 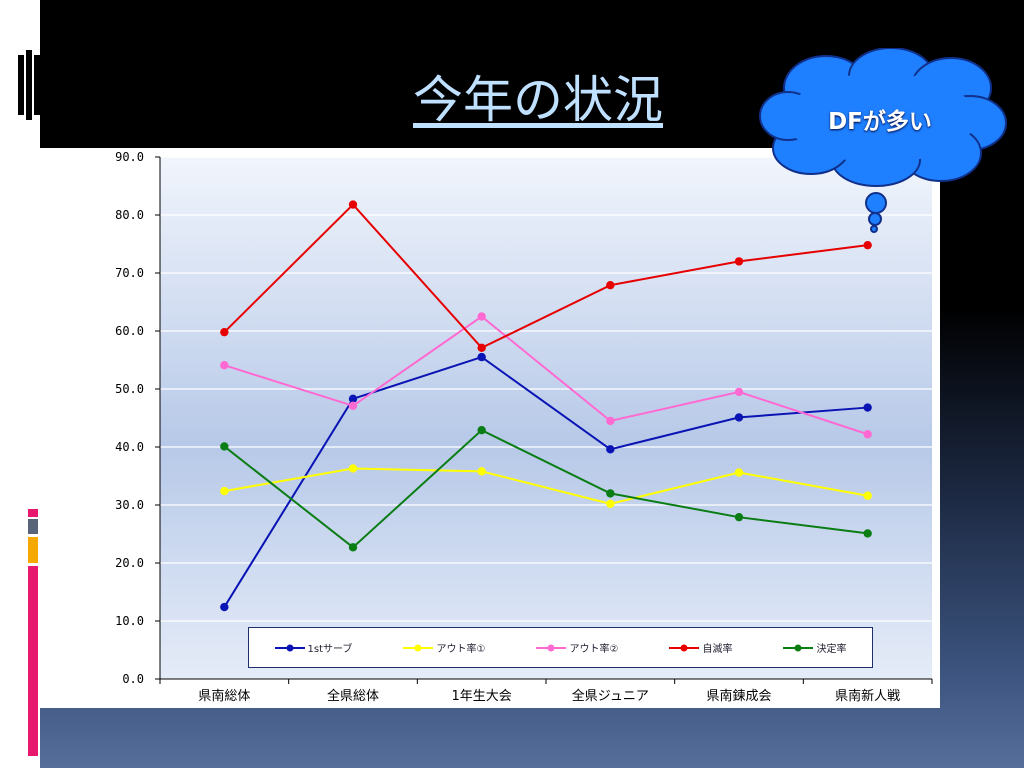 What do you see at coordinates (129, 389) in the screenshot?
I see `y-tick-label: 50.0` at bounding box center [129, 389].